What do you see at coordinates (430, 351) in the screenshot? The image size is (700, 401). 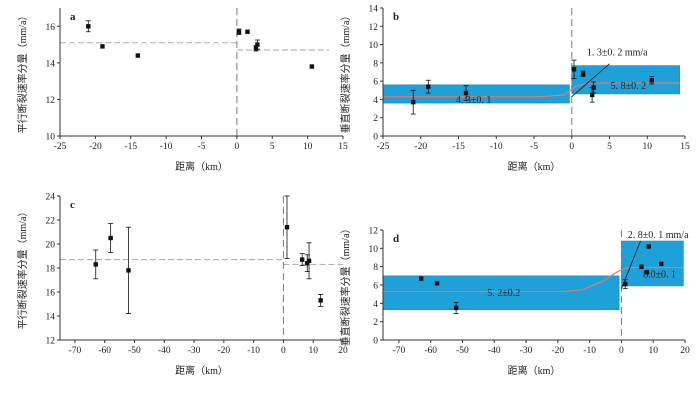 I see `x-tick-label: -60` at bounding box center [430, 351].